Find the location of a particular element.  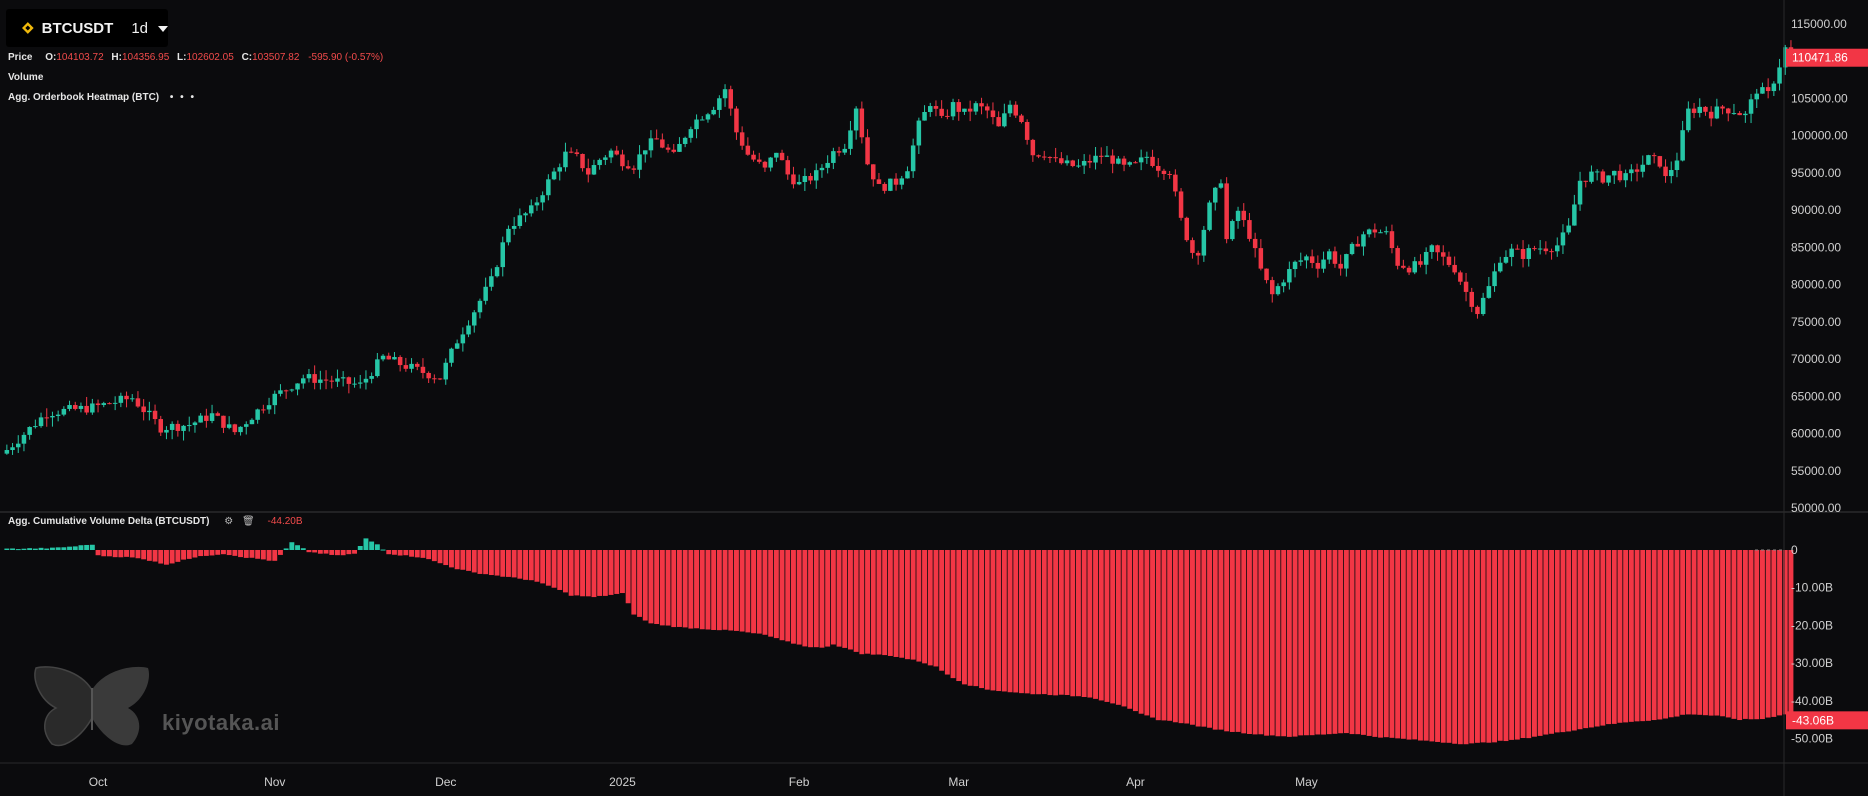

settings-icon: ⚙ is located at coordinates (229, 521).